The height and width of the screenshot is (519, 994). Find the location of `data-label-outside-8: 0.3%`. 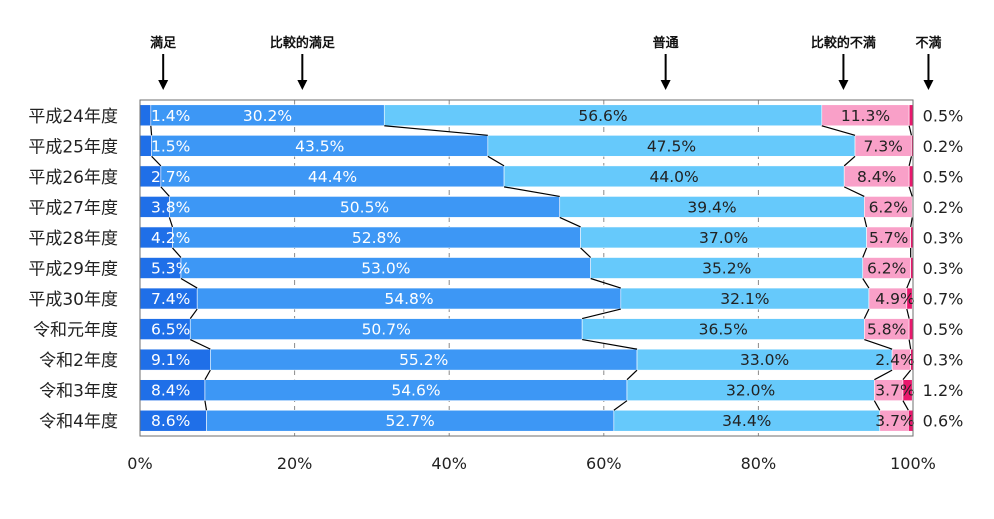

data-label-outside-8: 0.3% is located at coordinates (943, 360).